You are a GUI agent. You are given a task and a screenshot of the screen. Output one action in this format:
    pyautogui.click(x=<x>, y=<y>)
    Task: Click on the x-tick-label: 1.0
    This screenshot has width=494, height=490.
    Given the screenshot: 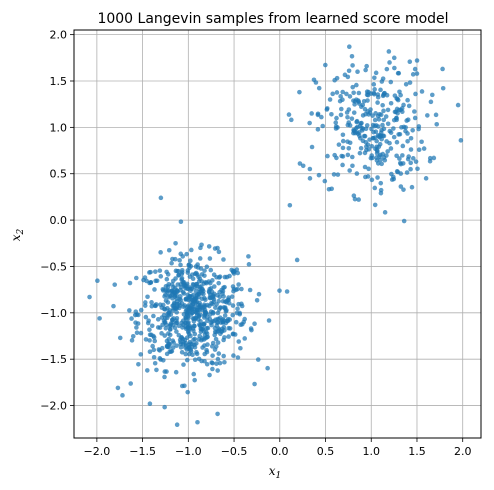 What is the action you would take?
    pyautogui.click(x=371, y=451)
    